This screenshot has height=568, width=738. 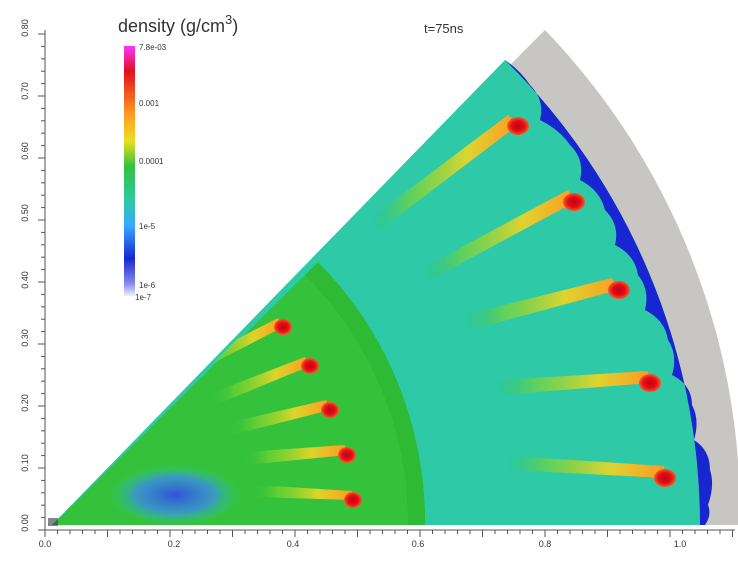 I want to click on y-tick-label: 0.50, so click(x=25, y=213).